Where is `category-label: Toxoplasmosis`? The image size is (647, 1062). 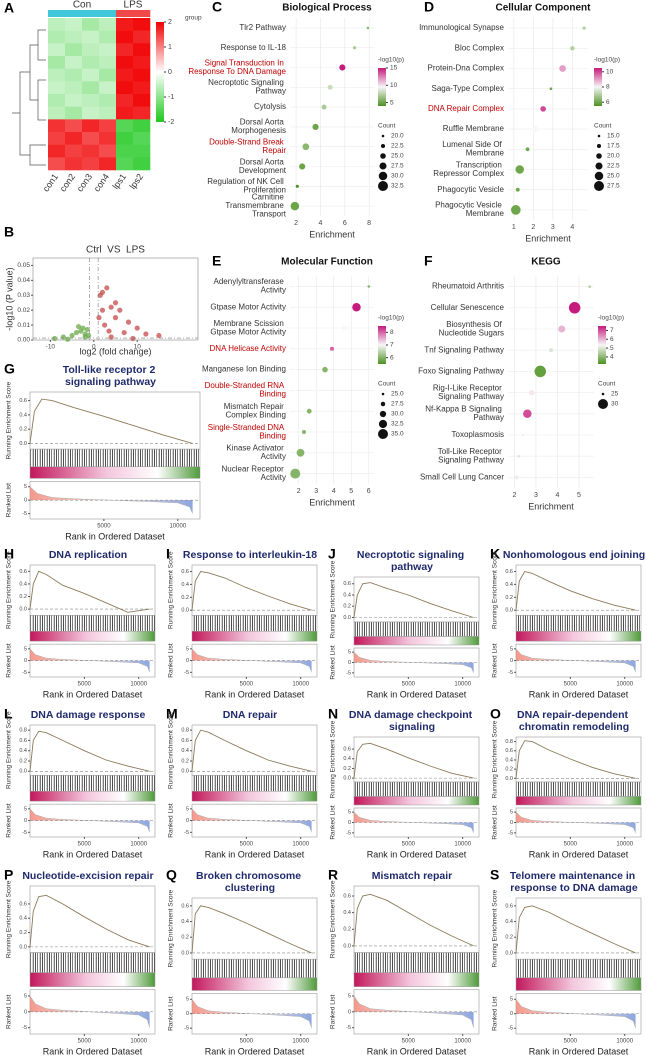
category-label: Toxoplasmosis is located at coordinates (478, 434).